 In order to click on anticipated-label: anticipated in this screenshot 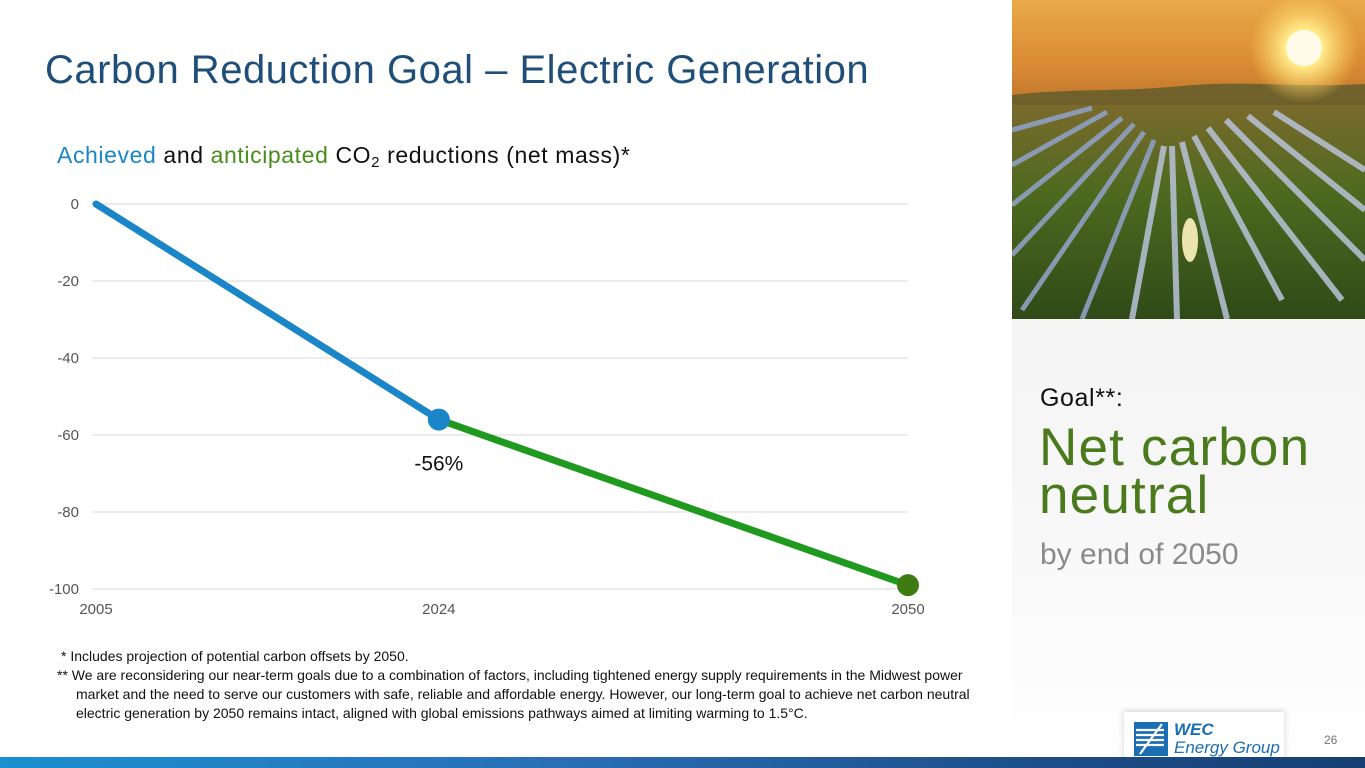, I will do `click(269, 155)`.